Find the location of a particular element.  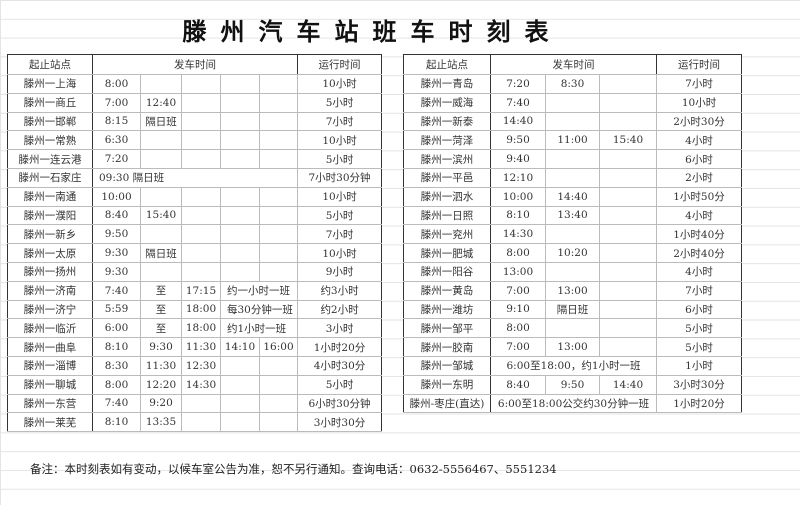

station-cell: 滕州一邯郸 is located at coordinates (50, 121).